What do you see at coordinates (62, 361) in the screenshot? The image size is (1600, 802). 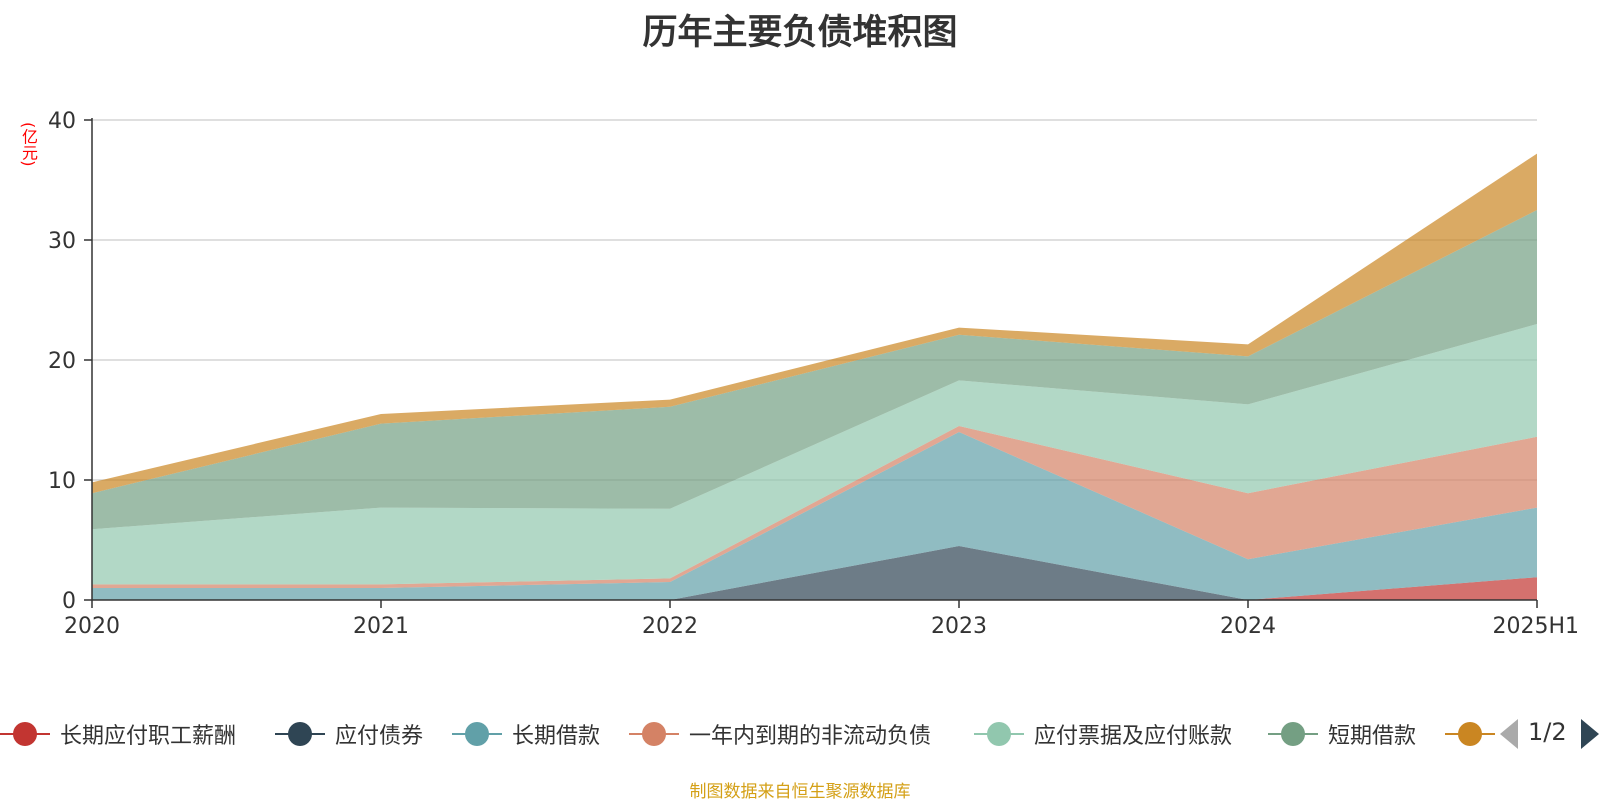 I see `y-tick-label: 20` at bounding box center [62, 361].